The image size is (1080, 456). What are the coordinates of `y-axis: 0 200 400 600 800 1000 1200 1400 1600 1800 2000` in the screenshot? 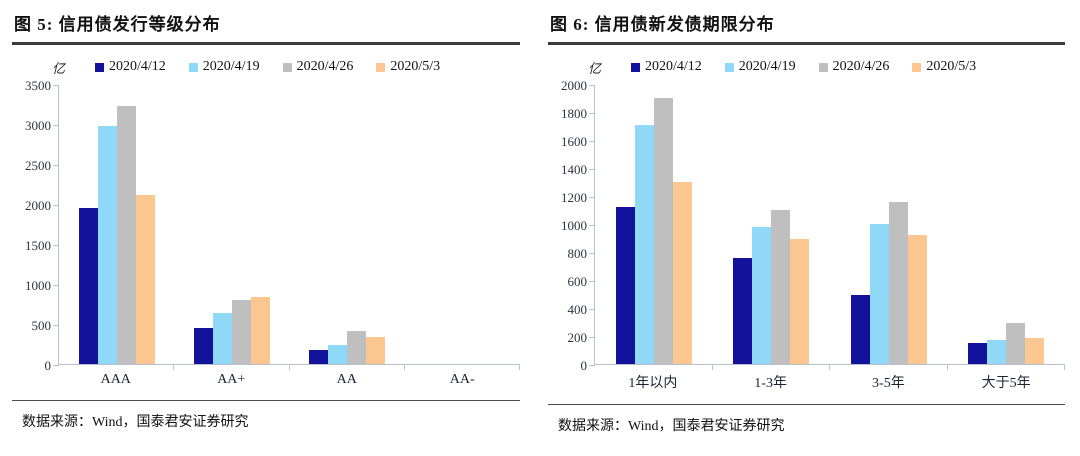 It's located at (571, 225).